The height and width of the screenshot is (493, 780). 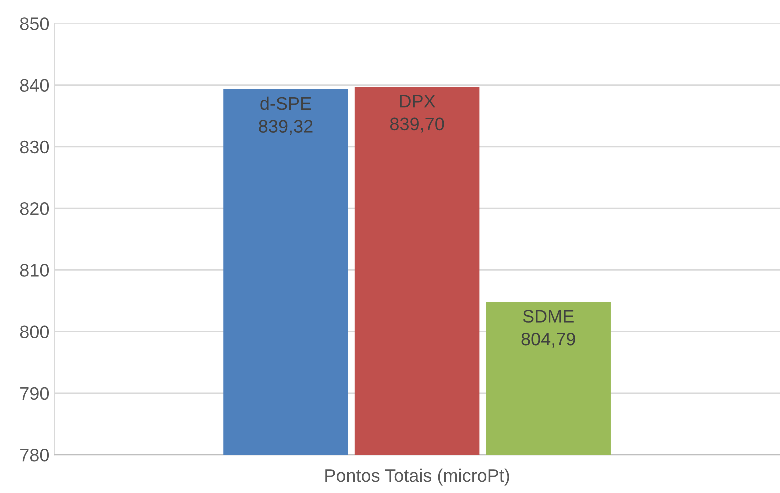 I want to click on y-tick-label: 810, so click(x=35, y=270).